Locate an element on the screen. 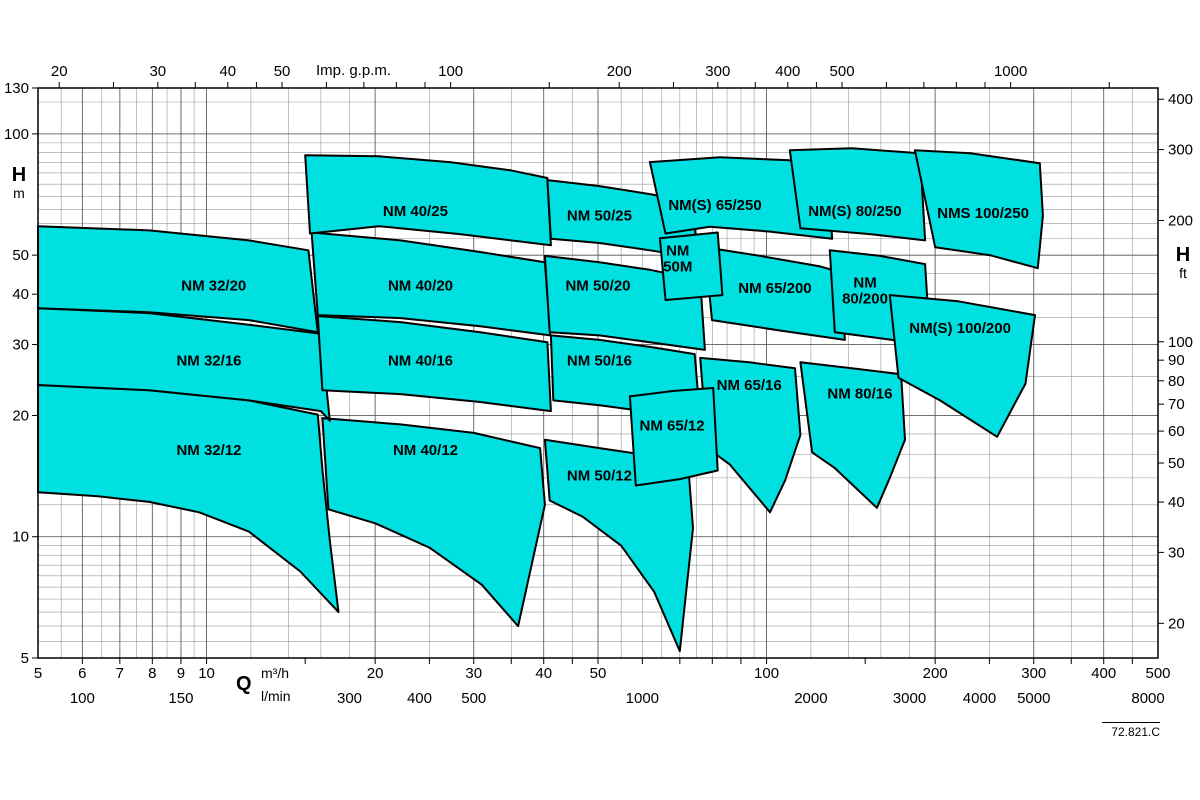 The width and height of the screenshot is (1200, 800). svg-text: 90 is located at coordinates (1176, 360).